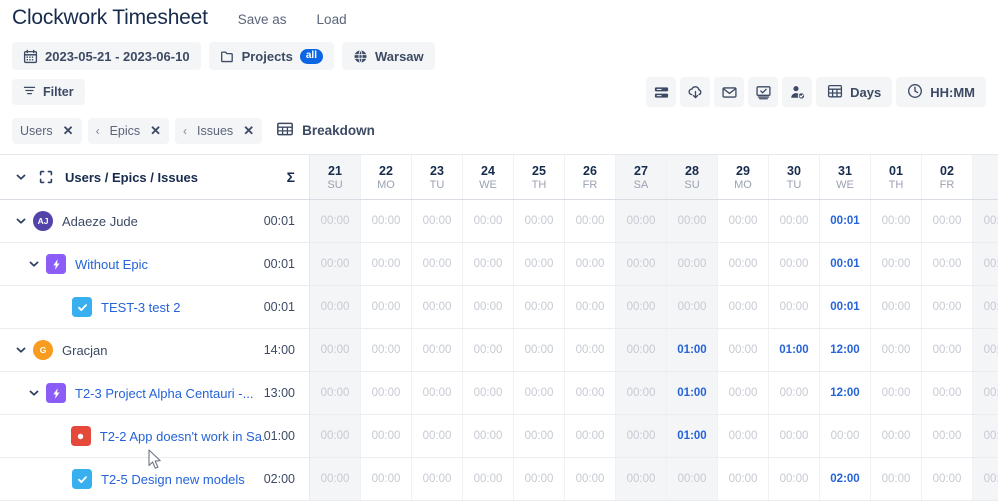 This screenshot has width=998, height=502. I want to click on rows-layout-icon, so click(661, 92).